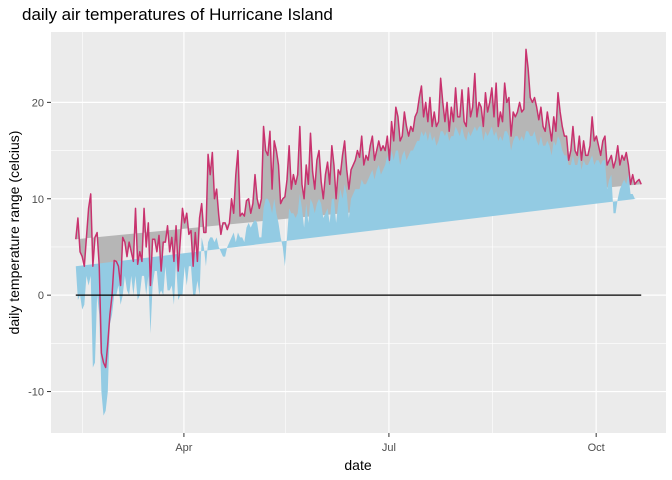  Describe the element at coordinates (38, 103) in the screenshot. I see `y-tick-label: 20` at that location.